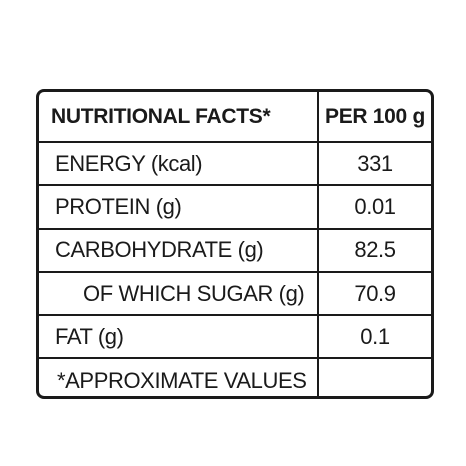 The image size is (466, 466). I want to click on table-row-carbohydrate: CARBOHYDRATE (g) 82.5, so click(235, 250).